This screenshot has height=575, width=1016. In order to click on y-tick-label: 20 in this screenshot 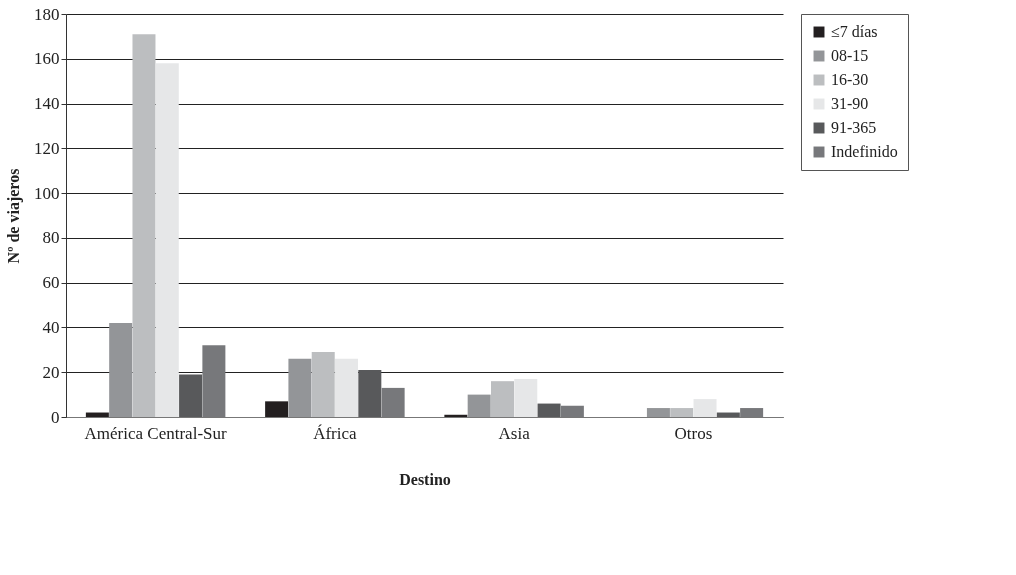, I will do `click(51, 372)`.